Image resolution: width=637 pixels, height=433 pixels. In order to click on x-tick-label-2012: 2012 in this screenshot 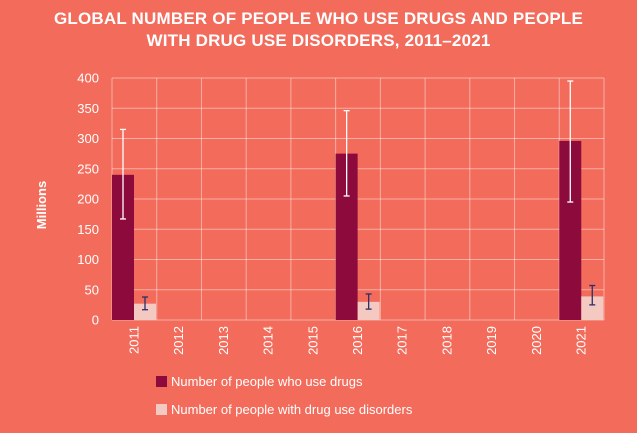, I will do `click(178, 340)`.